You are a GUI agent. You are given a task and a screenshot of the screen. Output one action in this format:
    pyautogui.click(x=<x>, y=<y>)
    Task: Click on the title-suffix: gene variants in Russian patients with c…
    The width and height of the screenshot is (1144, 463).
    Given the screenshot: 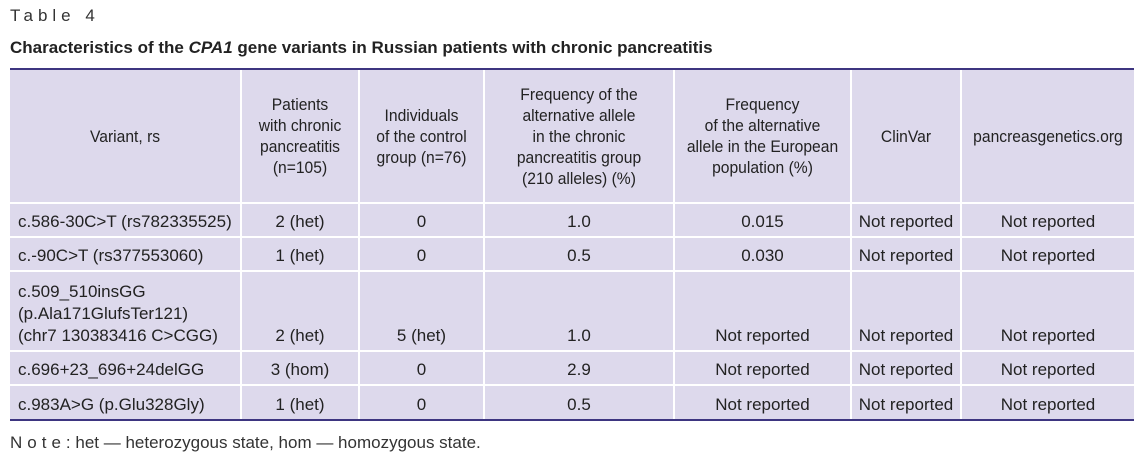 What is the action you would take?
    pyautogui.click(x=472, y=47)
    